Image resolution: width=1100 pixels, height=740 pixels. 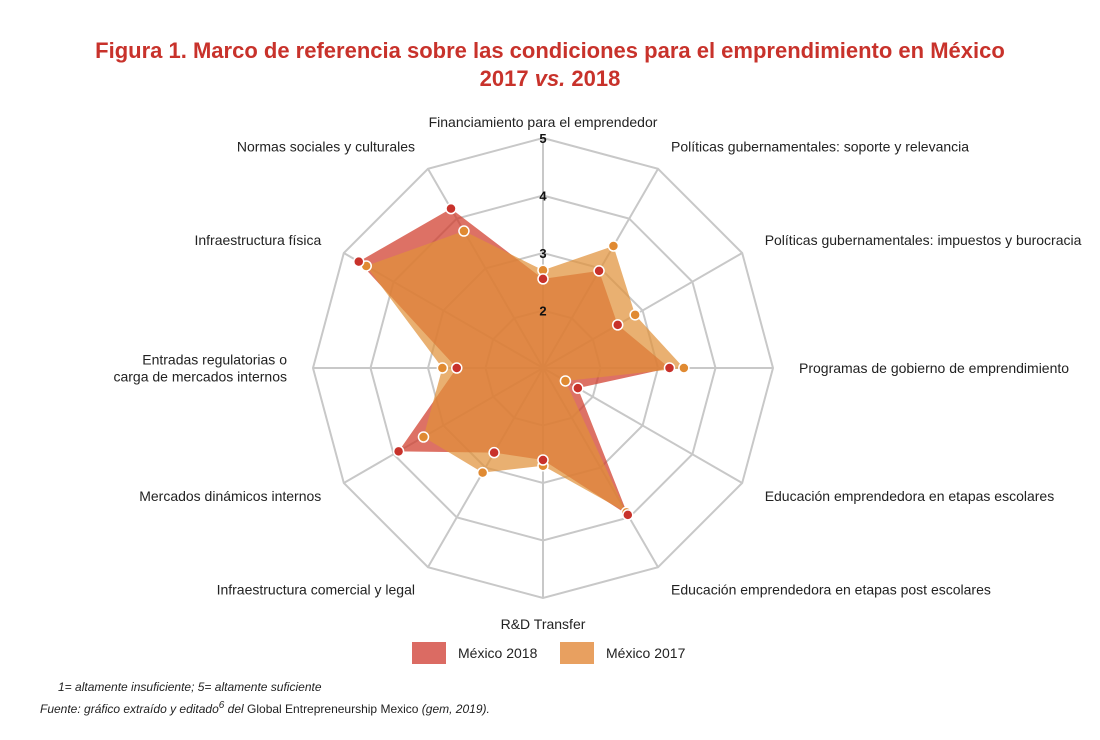 I want to click on source-prefix: Fuente: gráfico extraído y editado, so click(x=129, y=709).